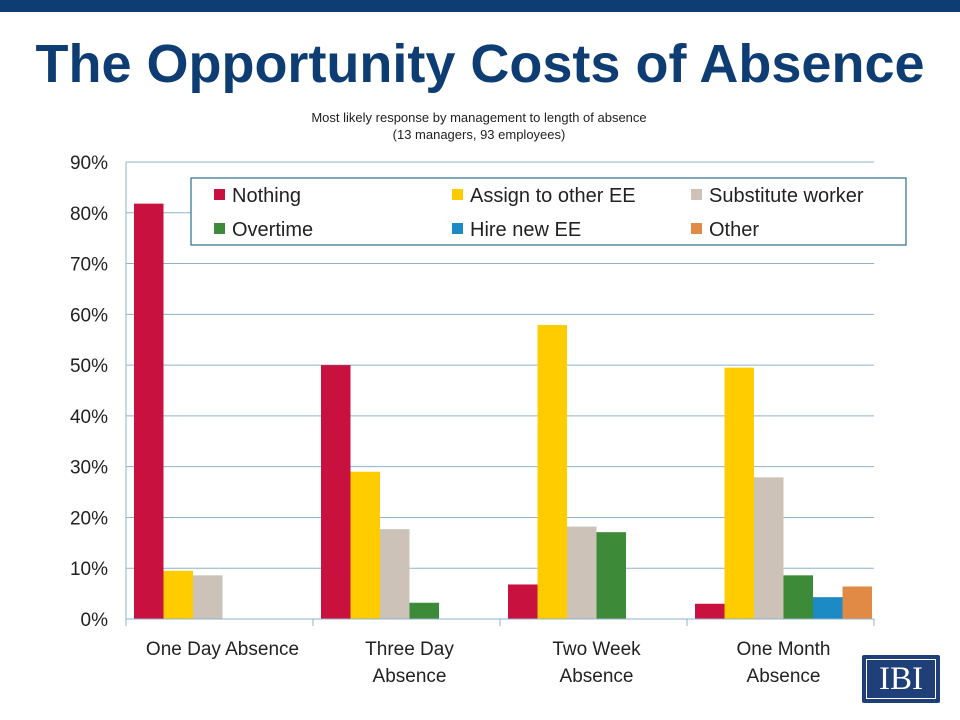 The image size is (960, 720). What do you see at coordinates (272, 230) in the screenshot?
I see `legend-label: Overtime` at bounding box center [272, 230].